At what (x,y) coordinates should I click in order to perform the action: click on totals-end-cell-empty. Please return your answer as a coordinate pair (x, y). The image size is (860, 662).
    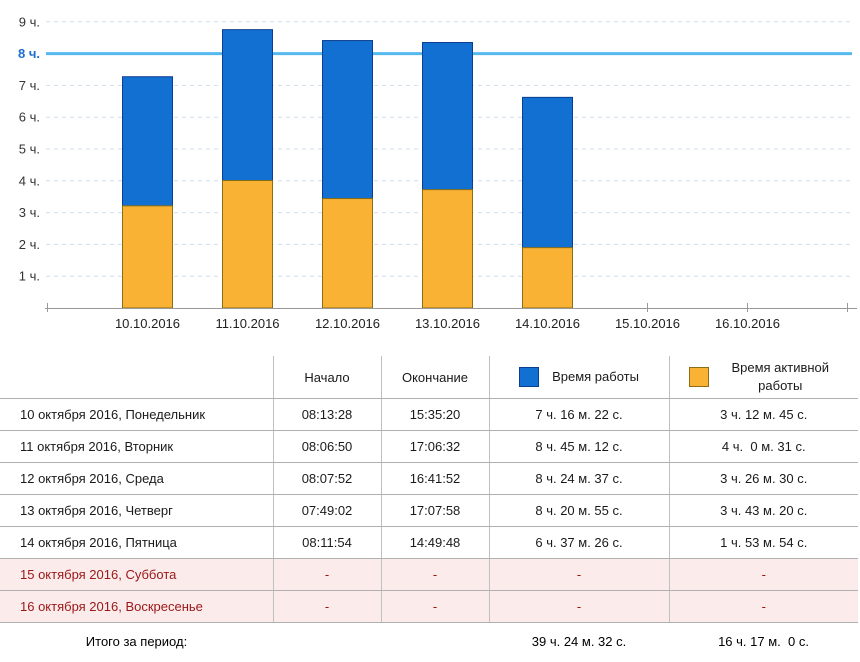
    Looking at the image, I should click on (435, 642).